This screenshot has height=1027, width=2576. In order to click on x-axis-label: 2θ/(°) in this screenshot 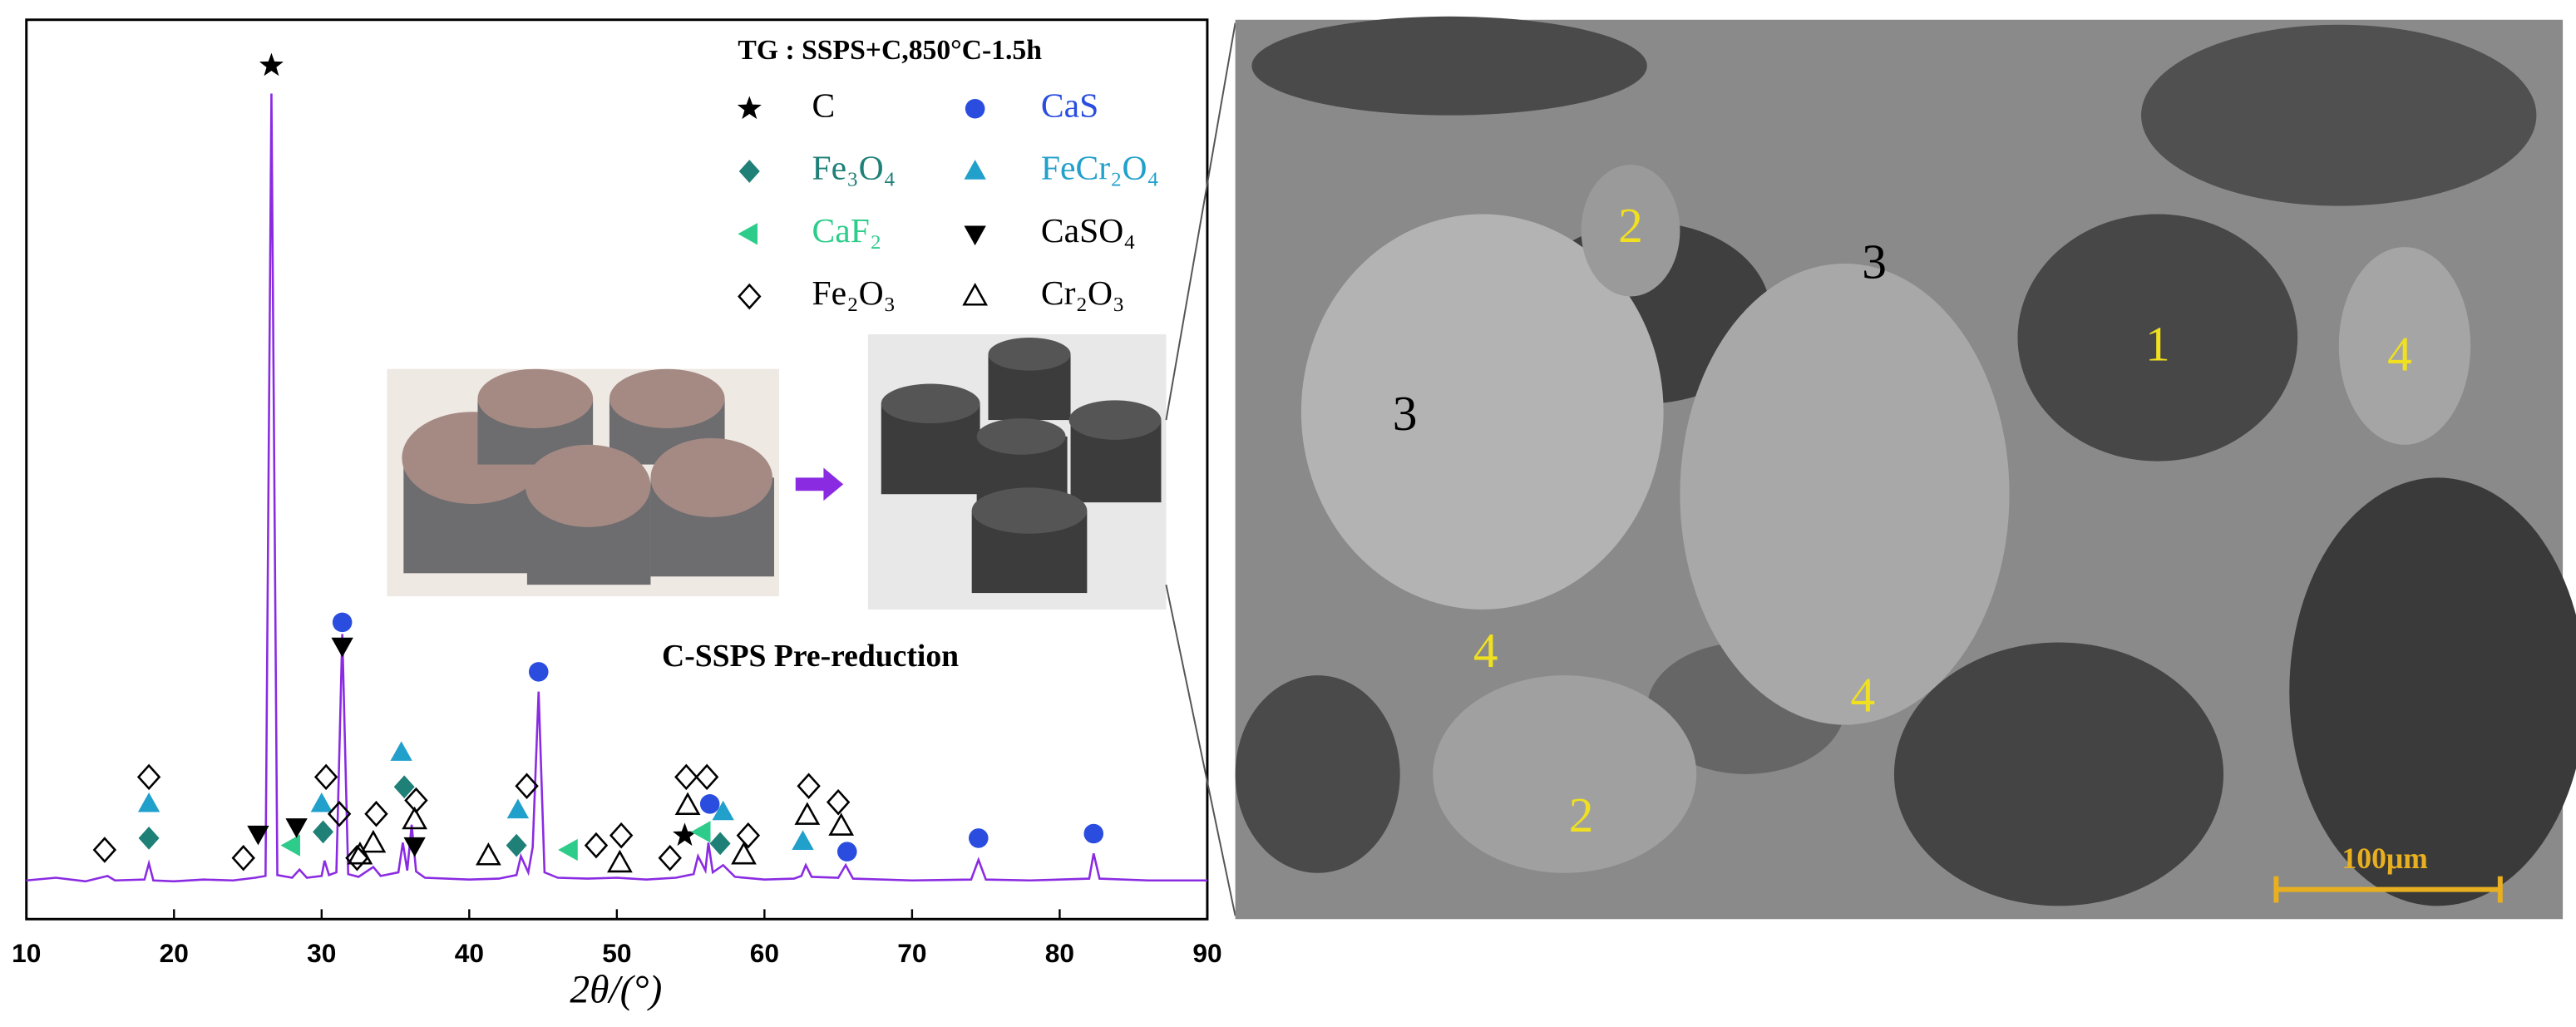, I will do `click(616, 989)`.